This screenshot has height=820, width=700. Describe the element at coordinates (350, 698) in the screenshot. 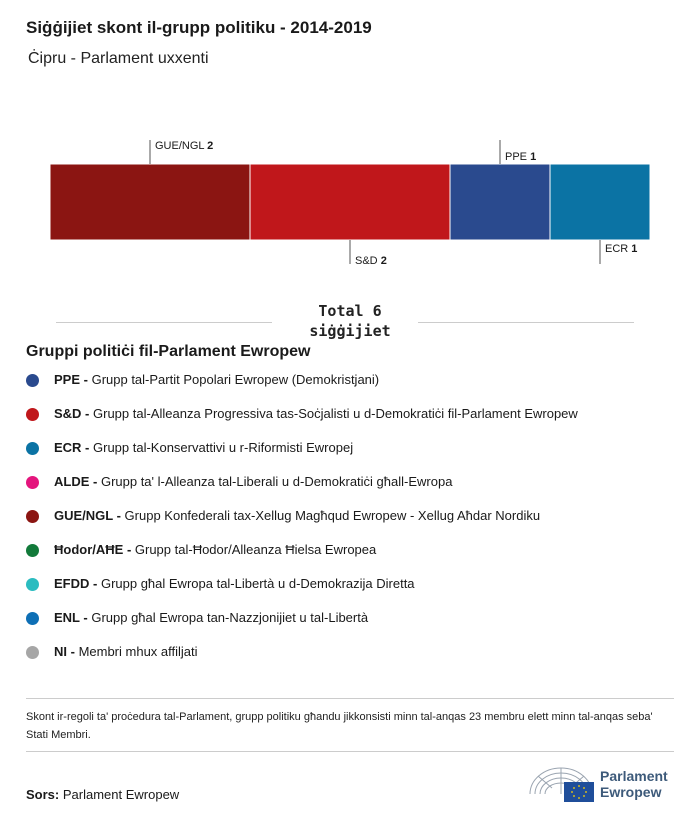

I see `divider-top` at that location.